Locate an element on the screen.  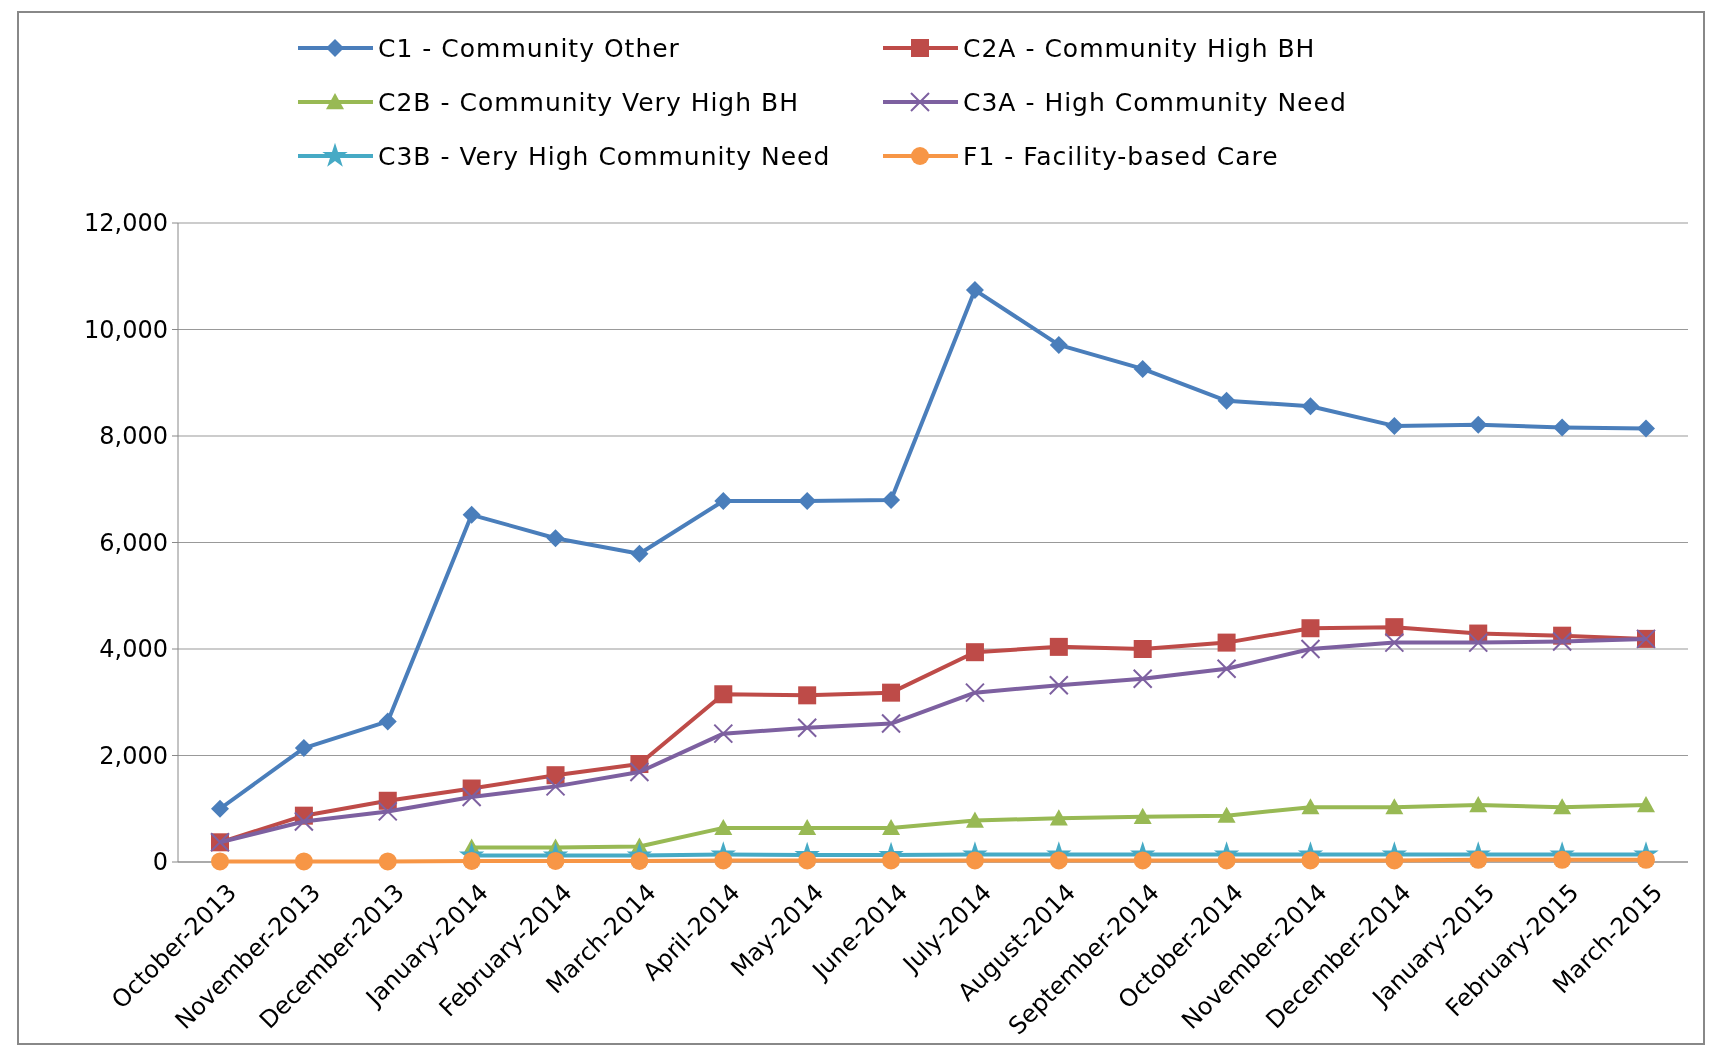
y-tick-label: 10,000 is located at coordinates (126, 329).